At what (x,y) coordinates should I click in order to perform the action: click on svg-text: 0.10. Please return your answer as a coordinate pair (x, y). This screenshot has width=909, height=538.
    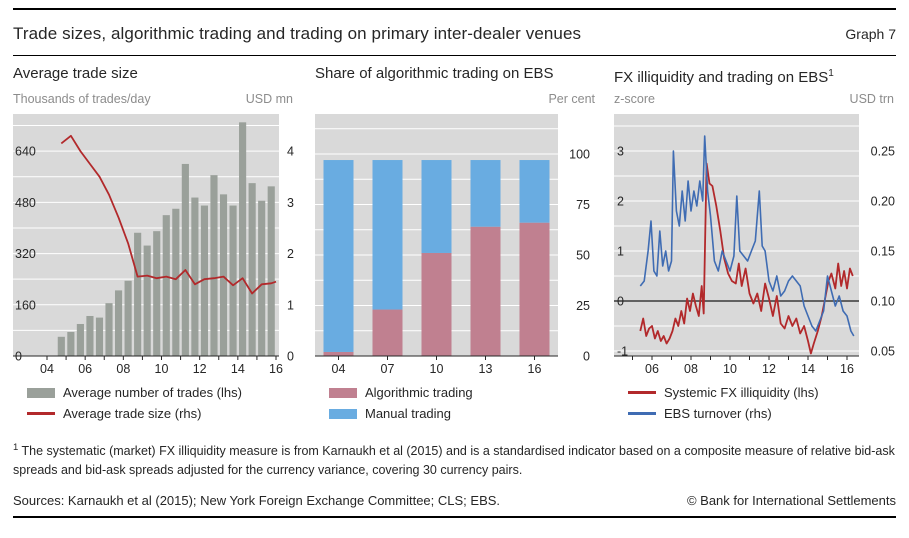
    Looking at the image, I should click on (883, 302).